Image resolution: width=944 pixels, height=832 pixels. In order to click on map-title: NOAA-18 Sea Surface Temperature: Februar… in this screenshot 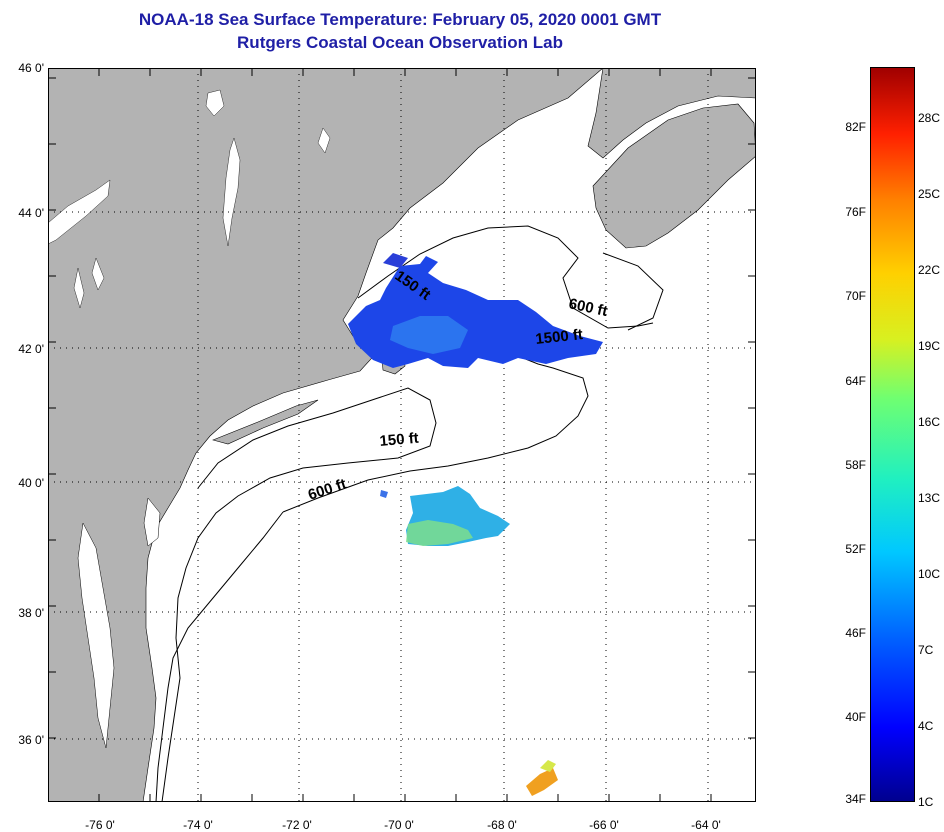, I will do `click(400, 19)`.